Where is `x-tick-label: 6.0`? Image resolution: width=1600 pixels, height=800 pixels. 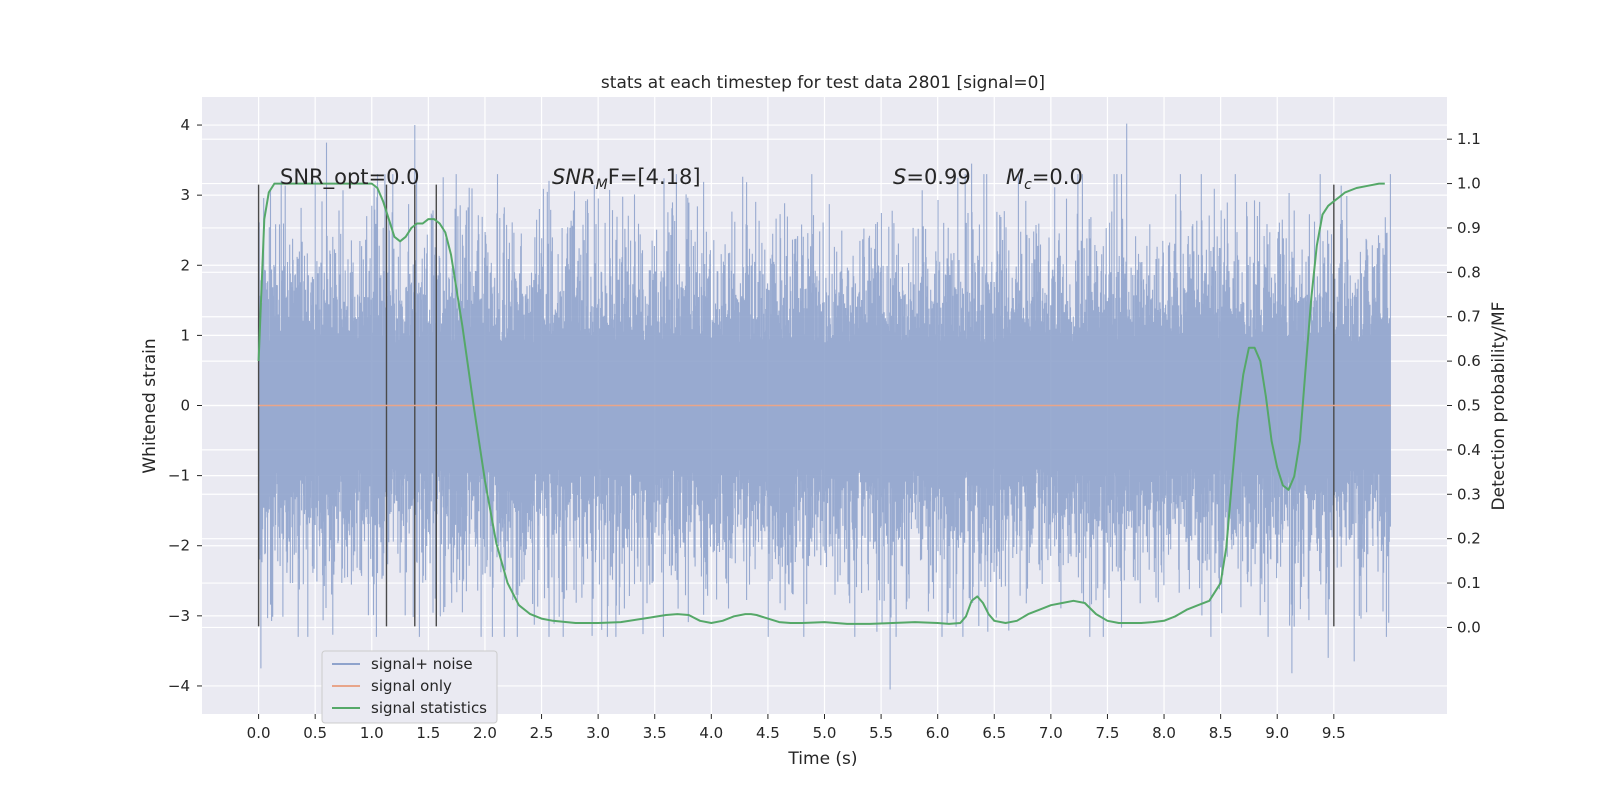
x-tick-label: 6.0 is located at coordinates (938, 733).